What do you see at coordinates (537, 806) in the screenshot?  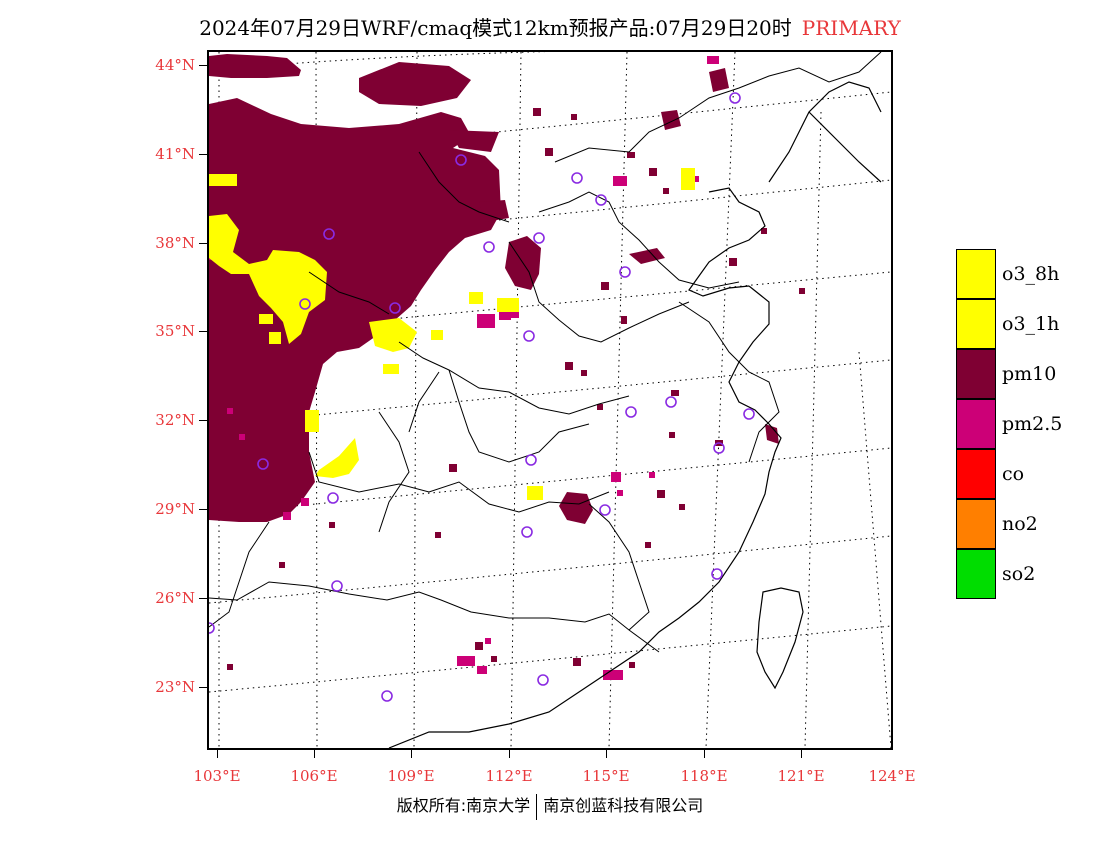 I see `footer-divider` at bounding box center [537, 806].